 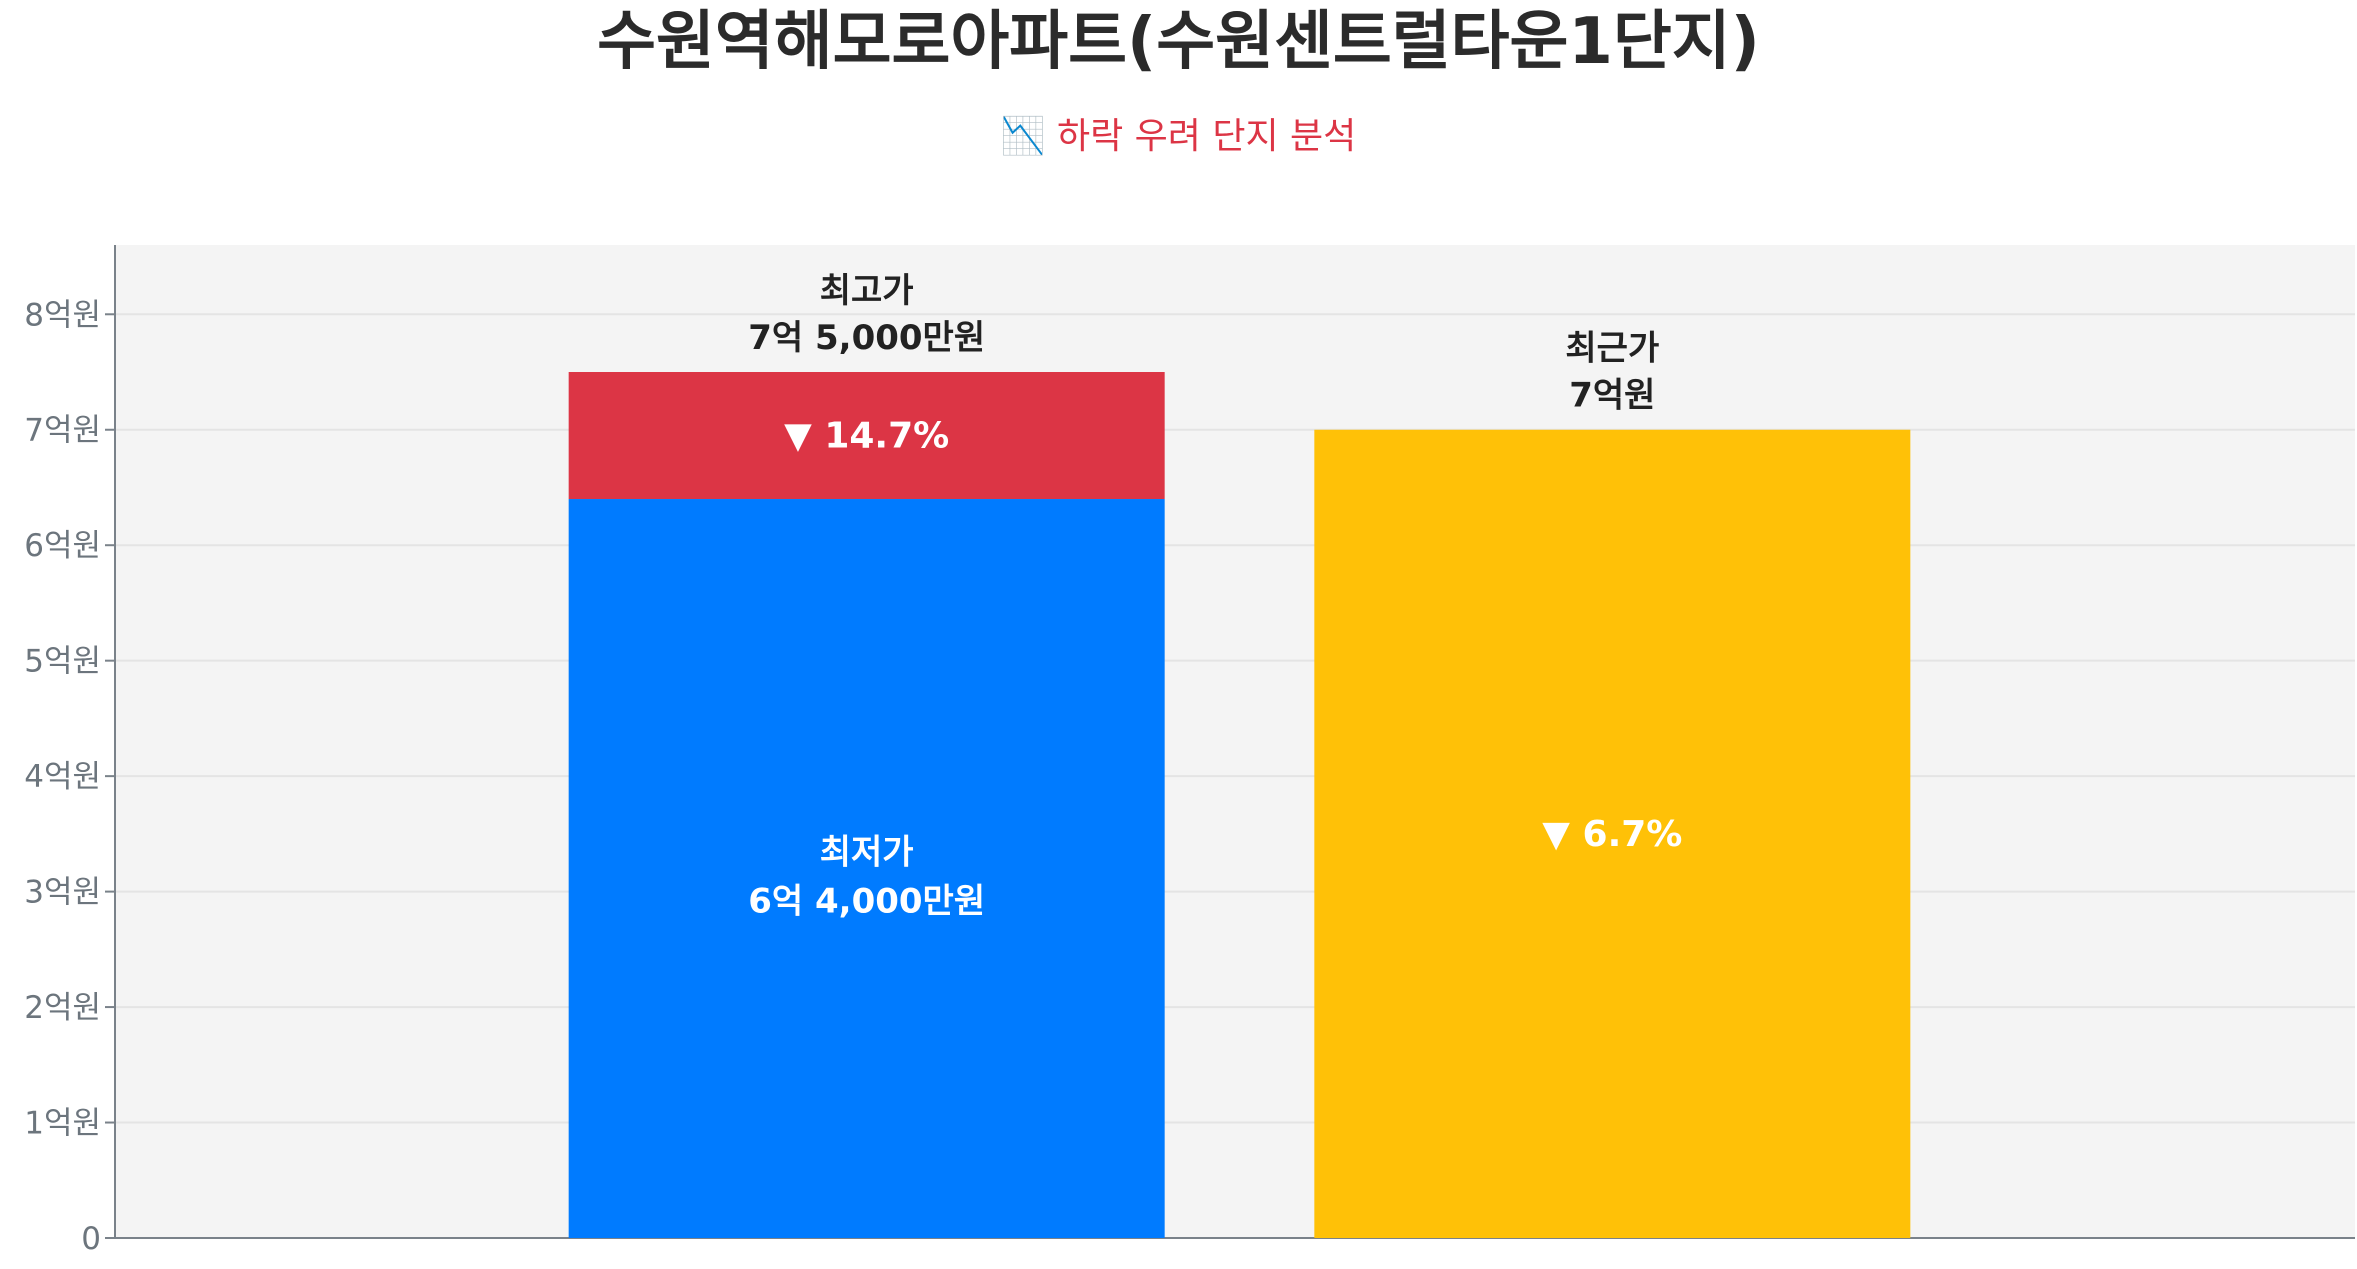 I want to click on bar-segment-하락폭, so click(x=866, y=436).